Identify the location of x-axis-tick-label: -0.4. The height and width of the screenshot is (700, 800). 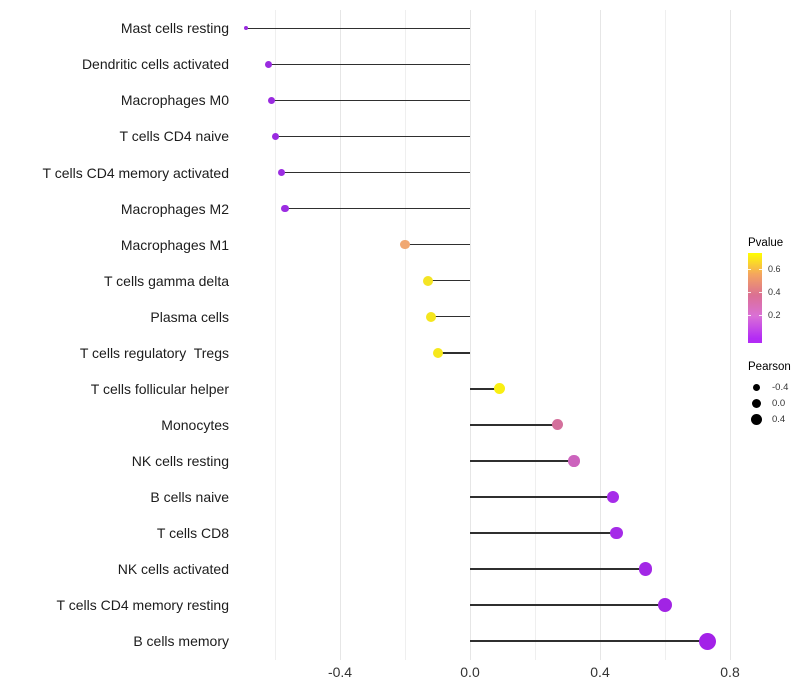
(340, 672).